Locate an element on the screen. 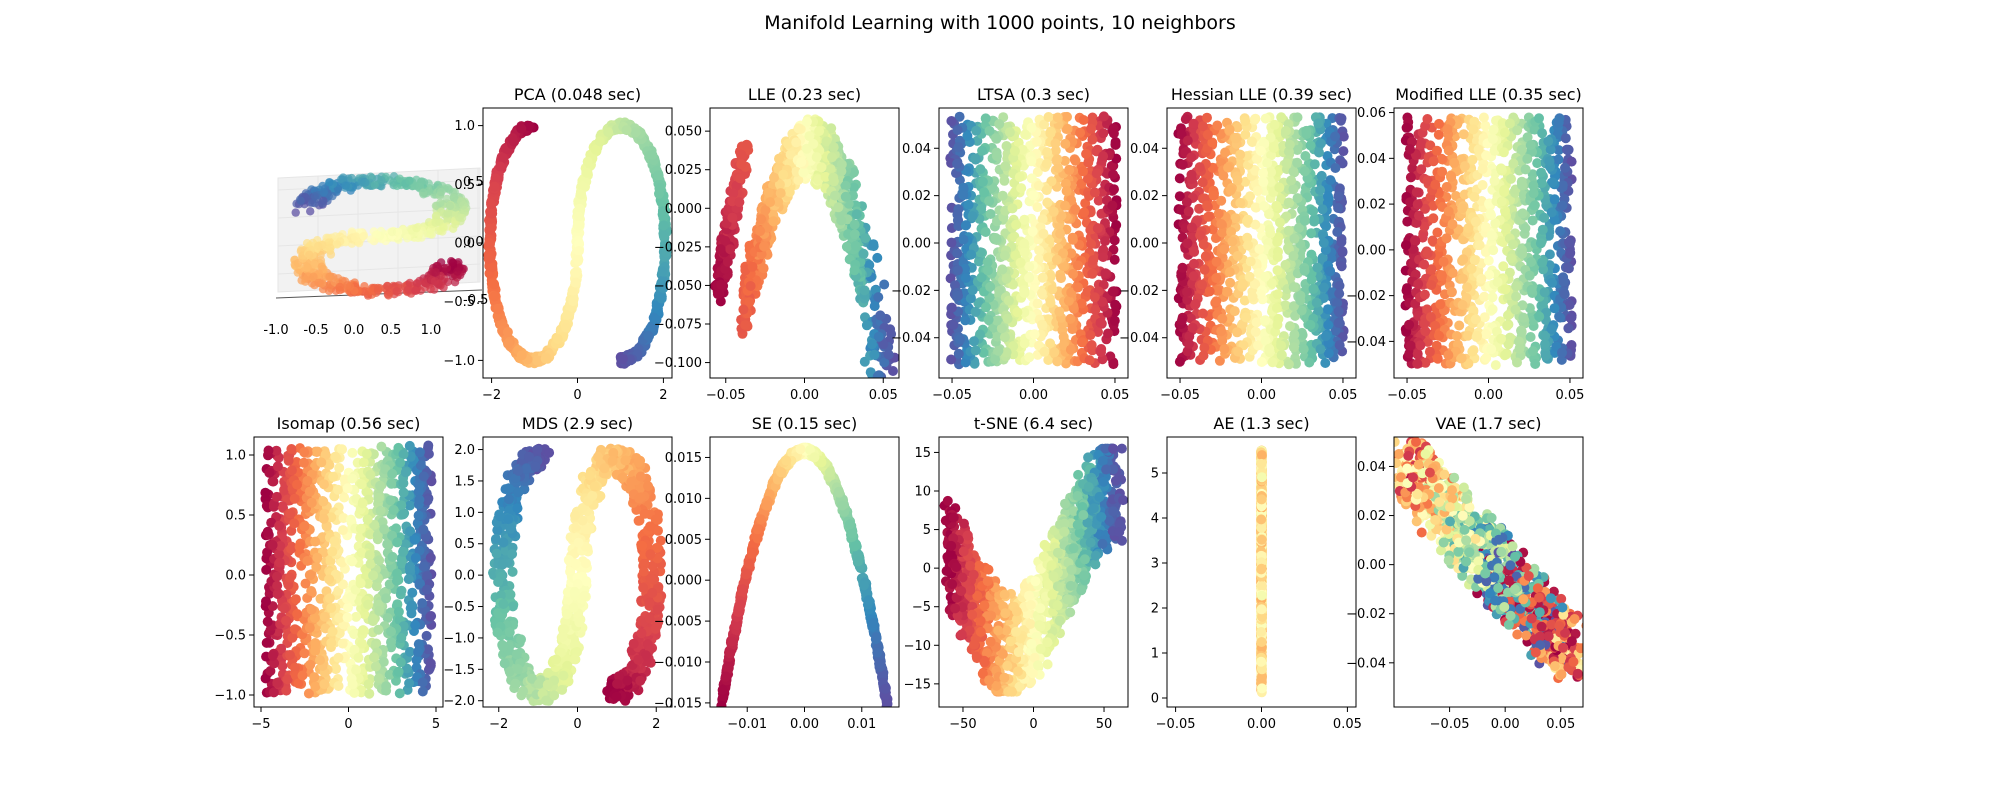 The image size is (2000, 800). ltsa-points is located at coordinates (1033, 240).